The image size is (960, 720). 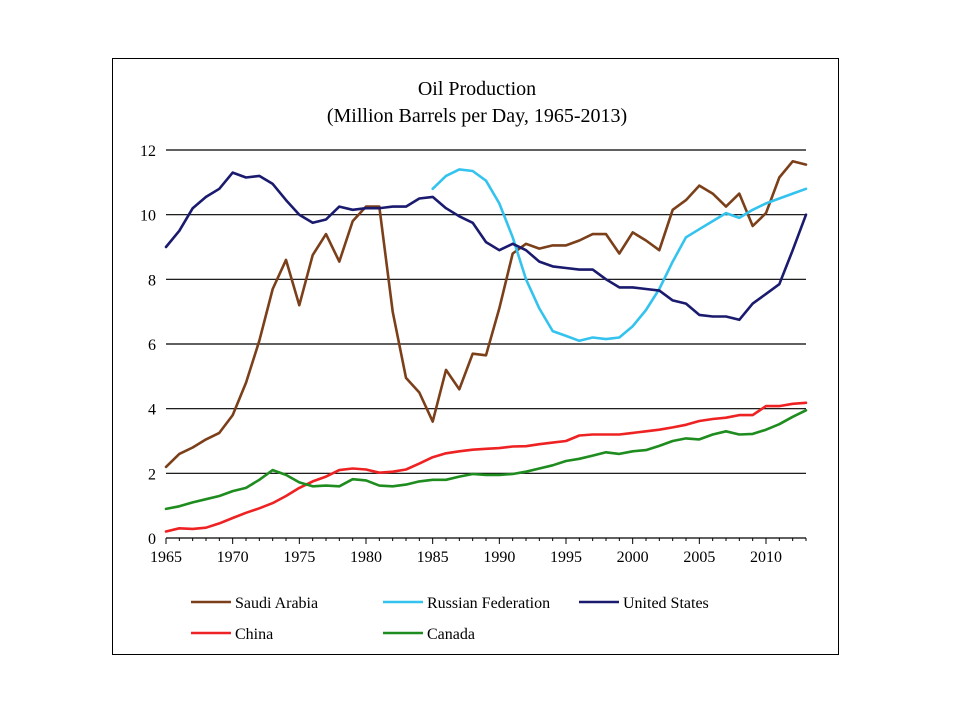 What do you see at coordinates (486, 459) in the screenshot?
I see `series-line-canada` at bounding box center [486, 459].